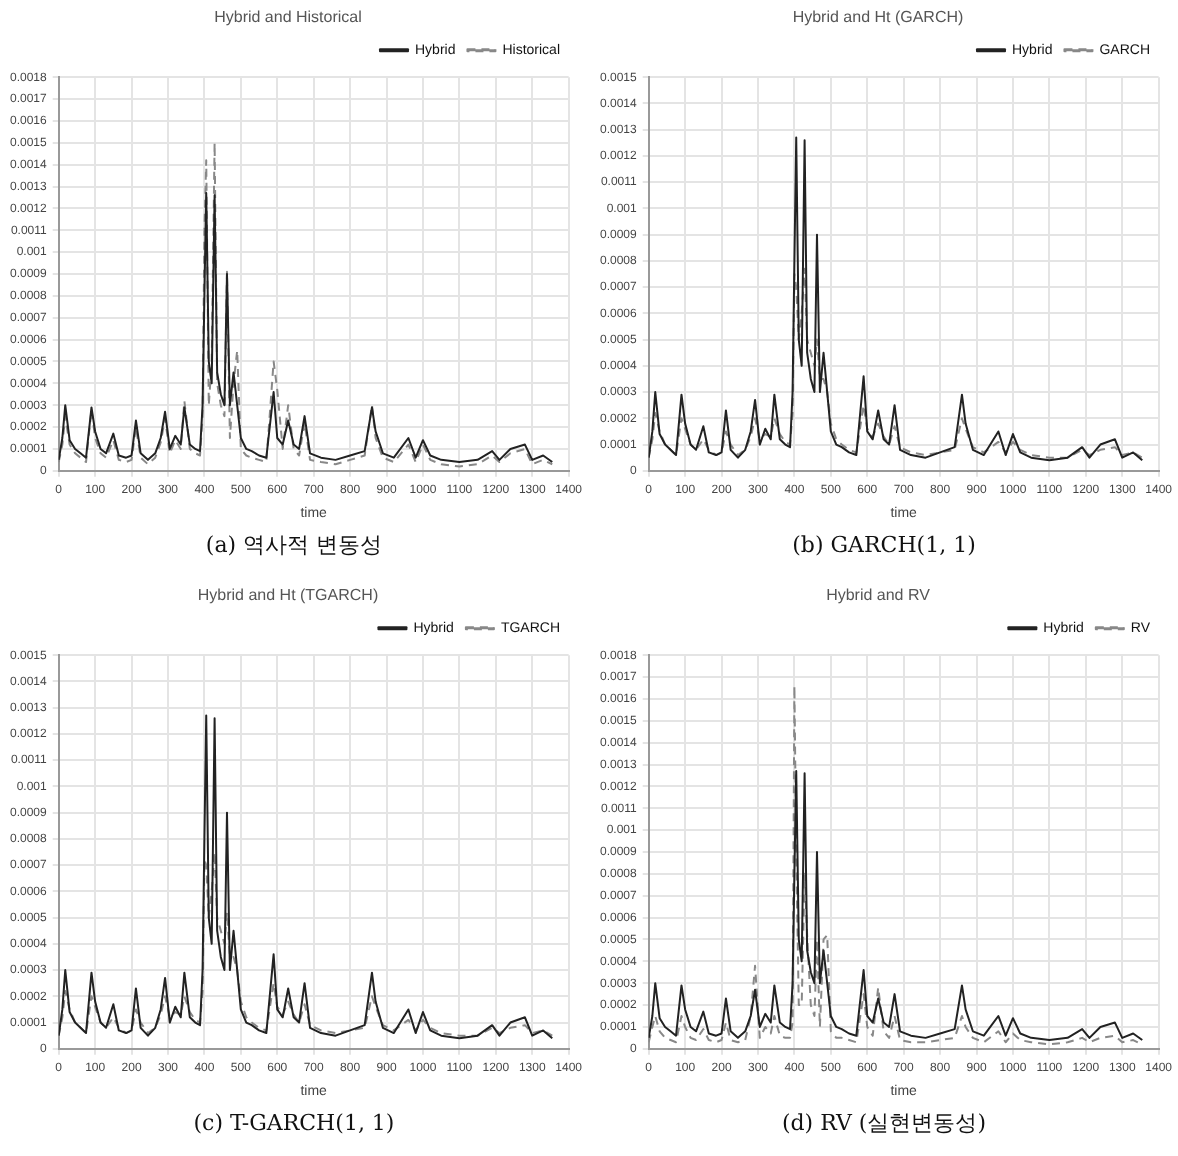  I want to click on text: (b) GARCH(1, 1), so click(884, 546).